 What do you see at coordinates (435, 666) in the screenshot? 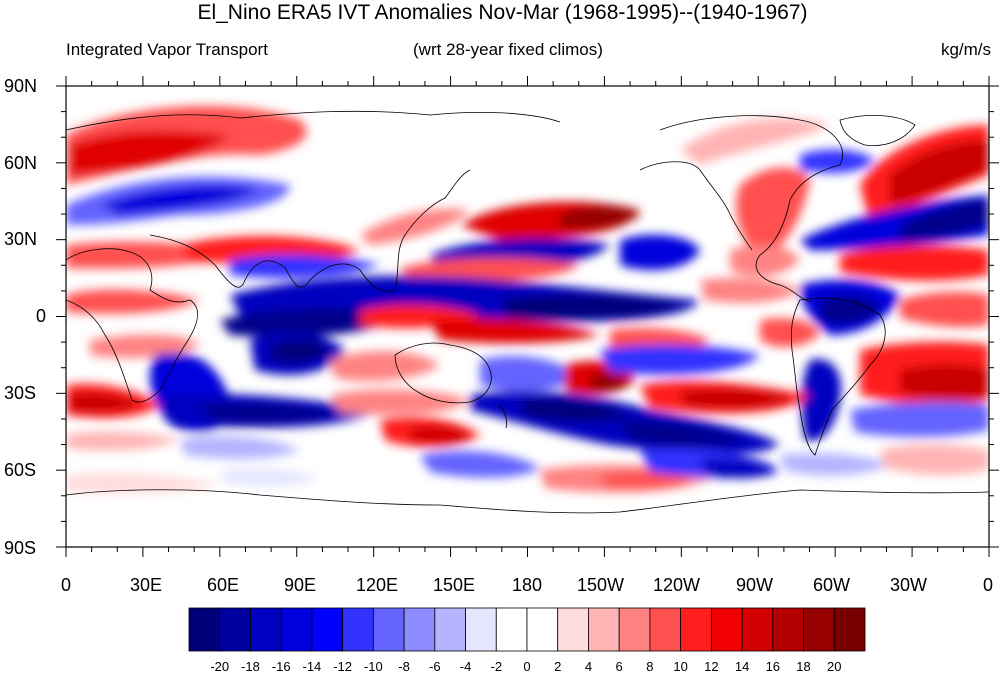
I see `colorbar-tick-label: -6` at bounding box center [435, 666].